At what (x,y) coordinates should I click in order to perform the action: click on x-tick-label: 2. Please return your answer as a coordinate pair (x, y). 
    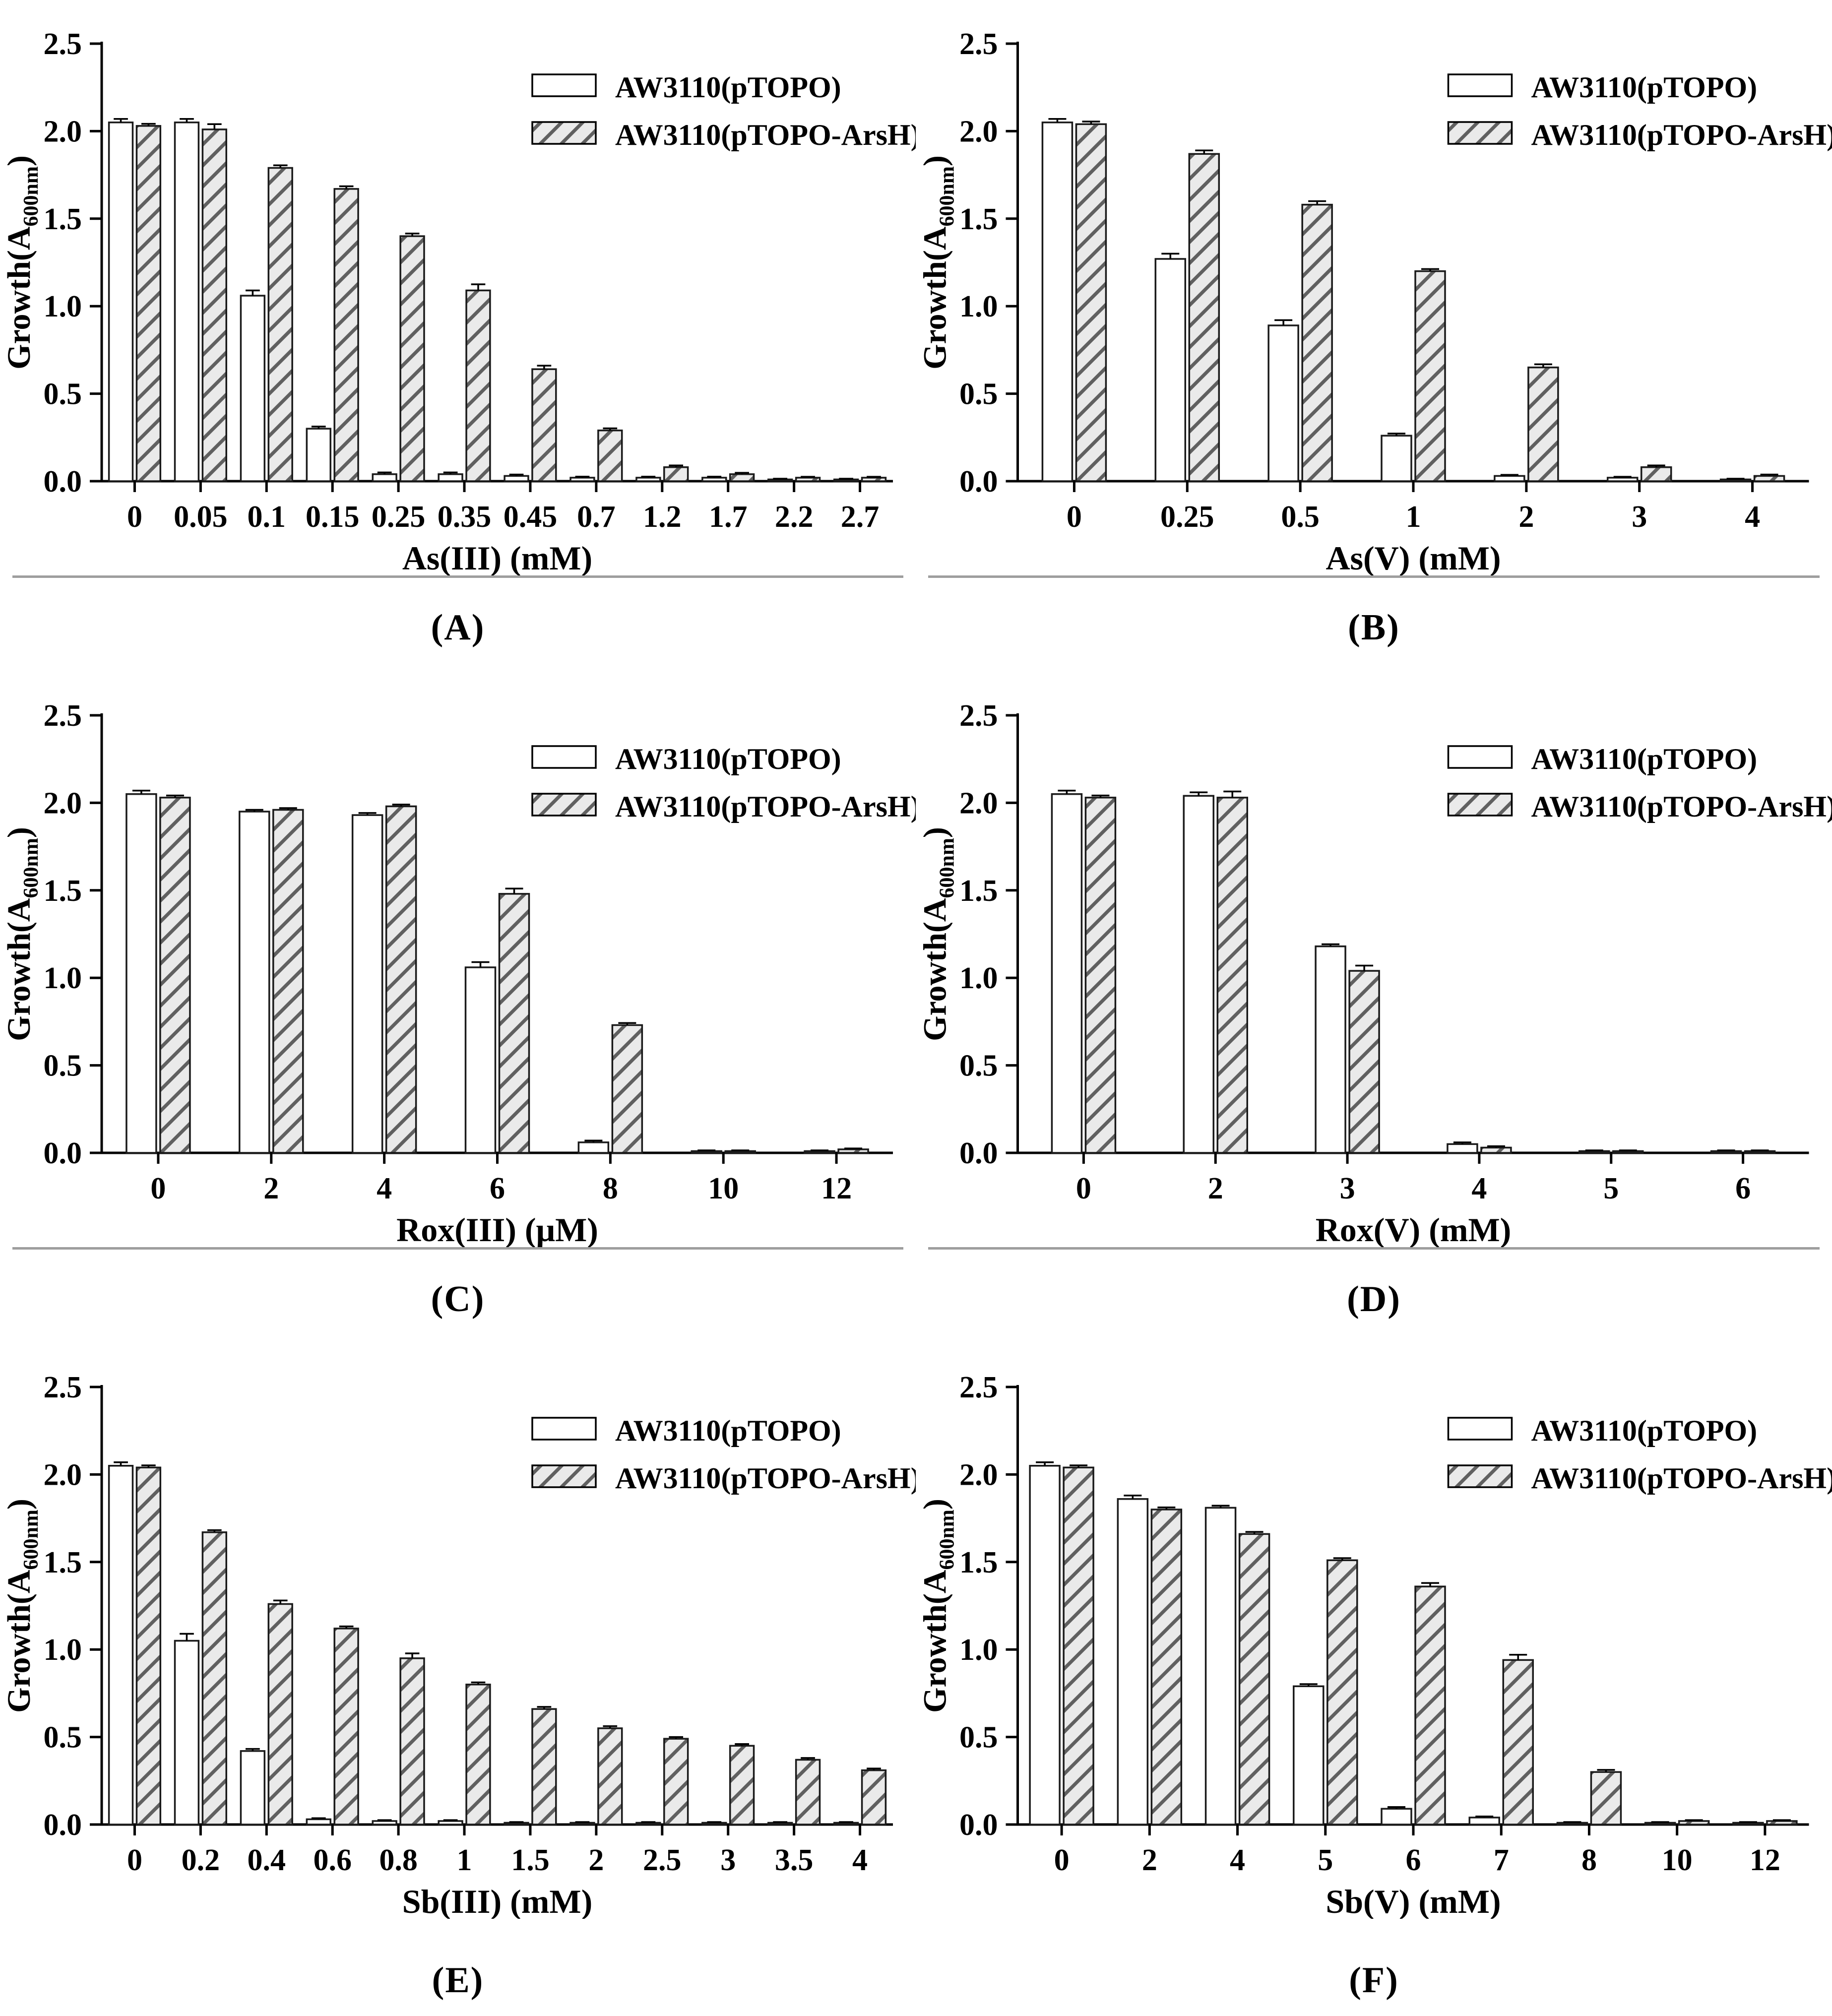
    Looking at the image, I should click on (271, 1188).